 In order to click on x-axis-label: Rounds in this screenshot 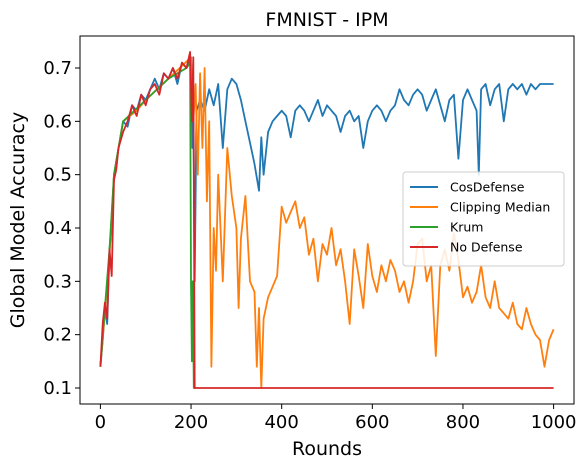, I will do `click(327, 449)`.